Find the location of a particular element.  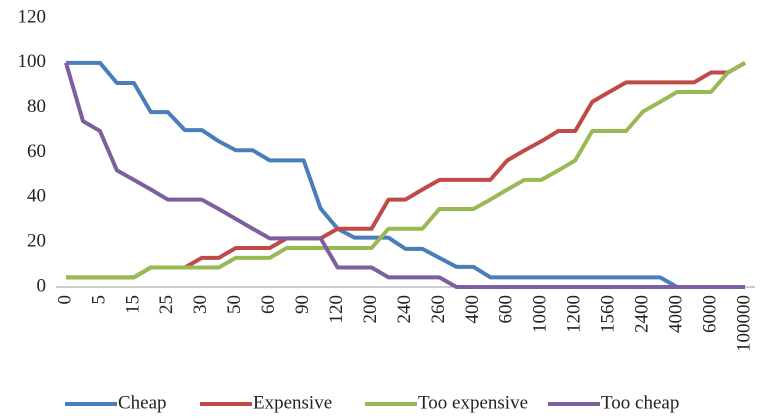

legend-label: Expensive is located at coordinates (292, 402).